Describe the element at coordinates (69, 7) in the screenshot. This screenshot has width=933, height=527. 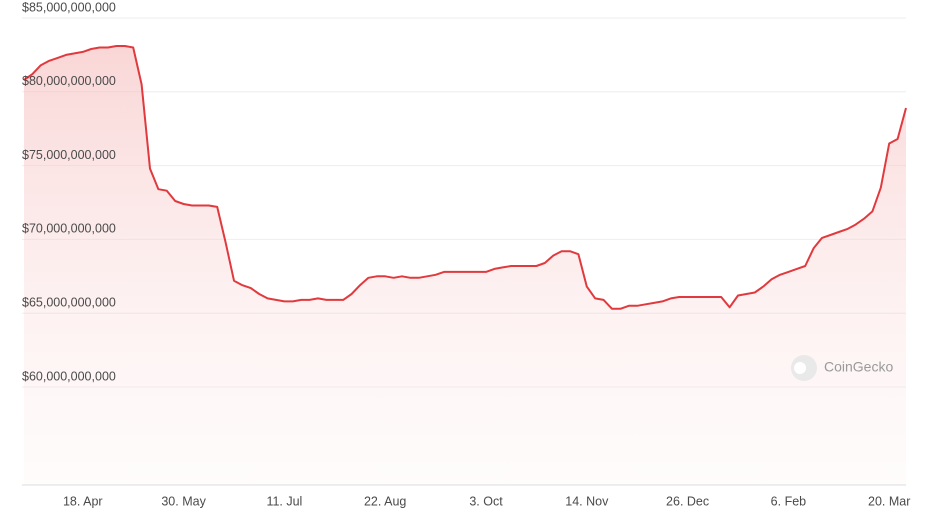
I see `y-tick-label: $85,000,000,000` at that location.